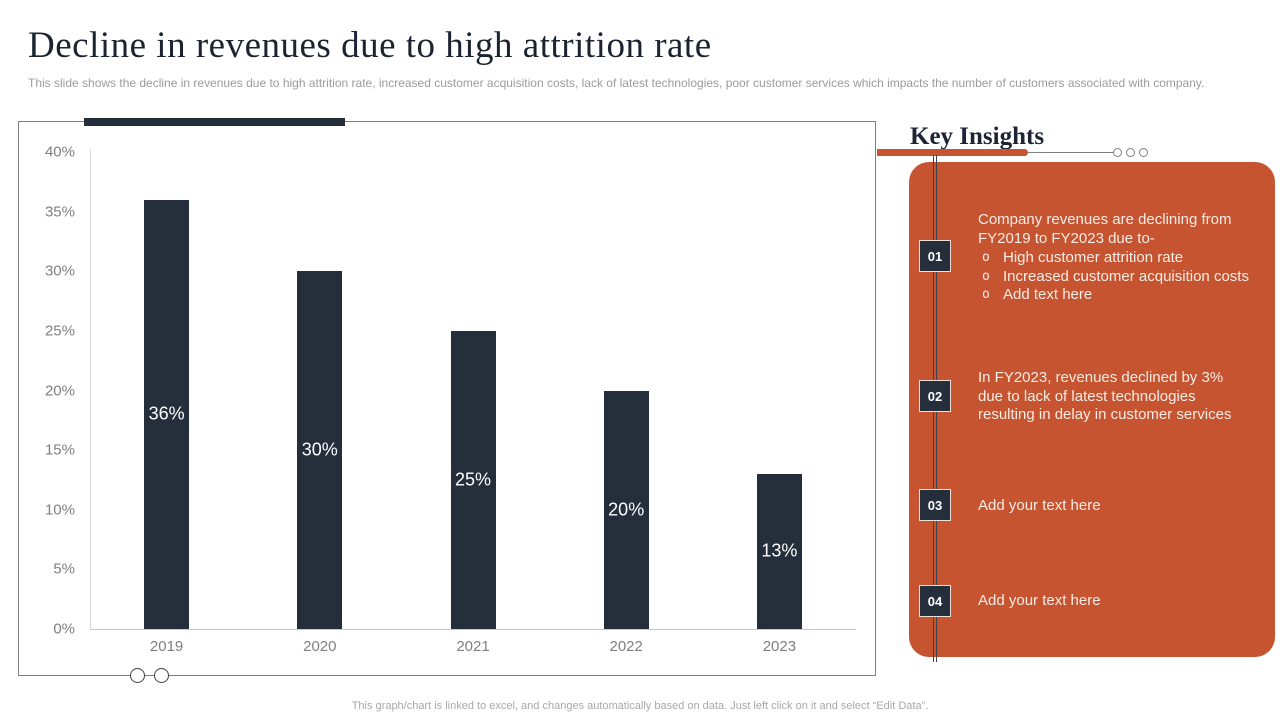 The height and width of the screenshot is (720, 1280). Describe the element at coordinates (1126, 295) in the screenshot. I see `bullet-item: o Add text here` at that location.